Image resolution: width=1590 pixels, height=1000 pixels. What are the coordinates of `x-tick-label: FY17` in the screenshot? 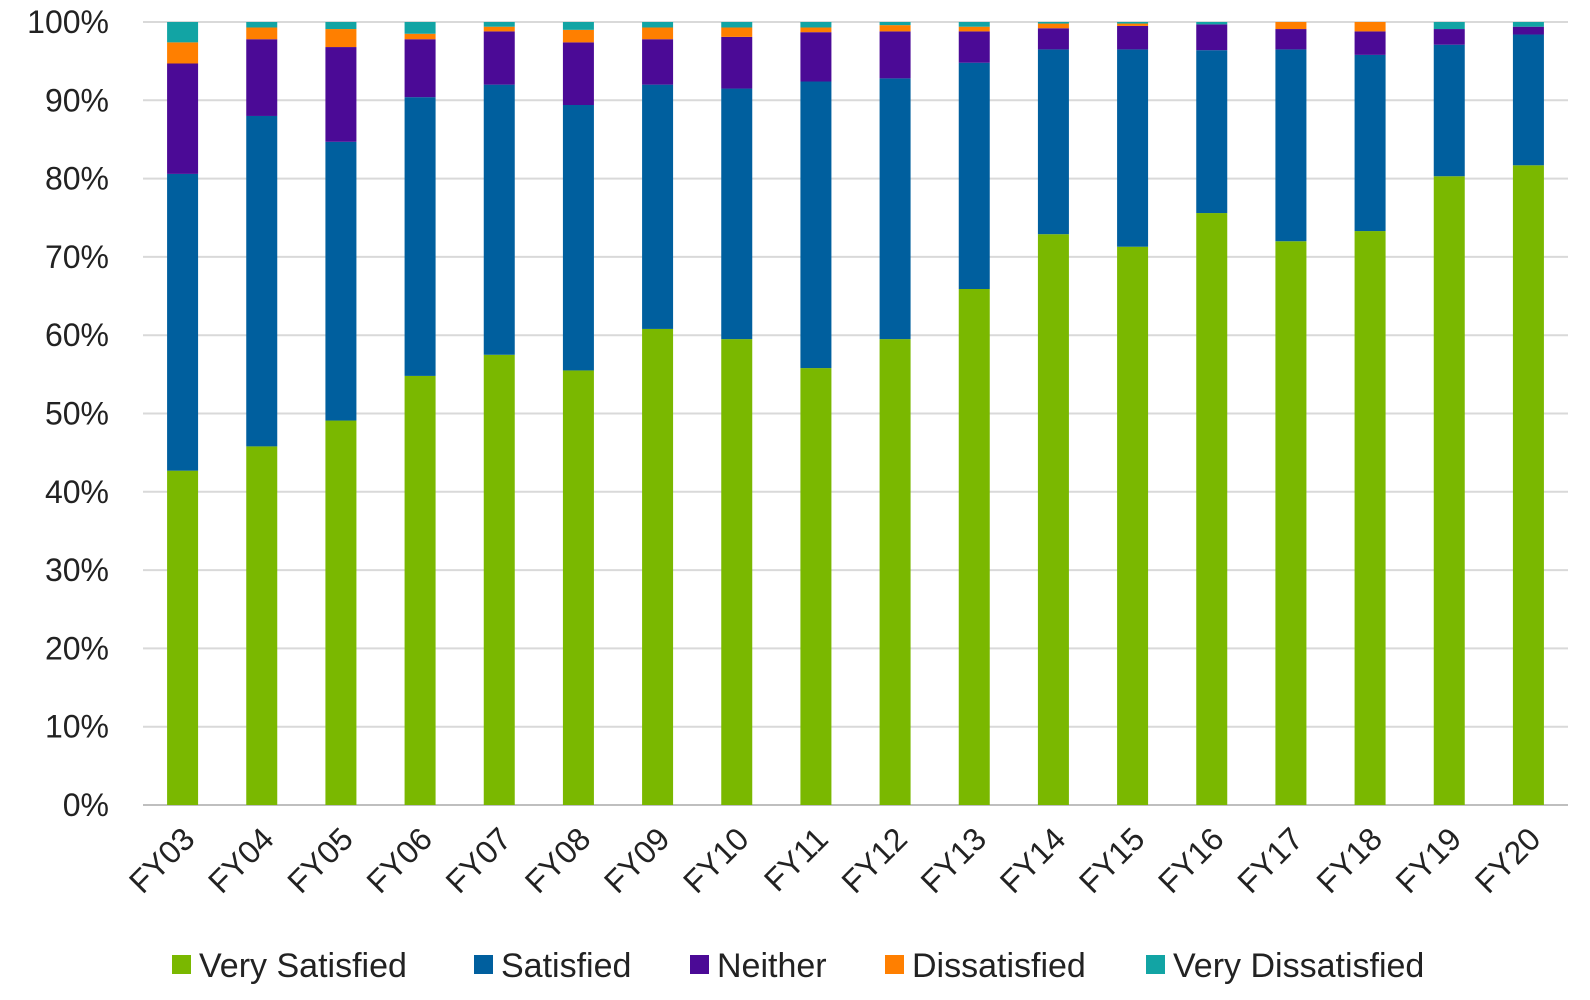 It's located at (1270, 860).